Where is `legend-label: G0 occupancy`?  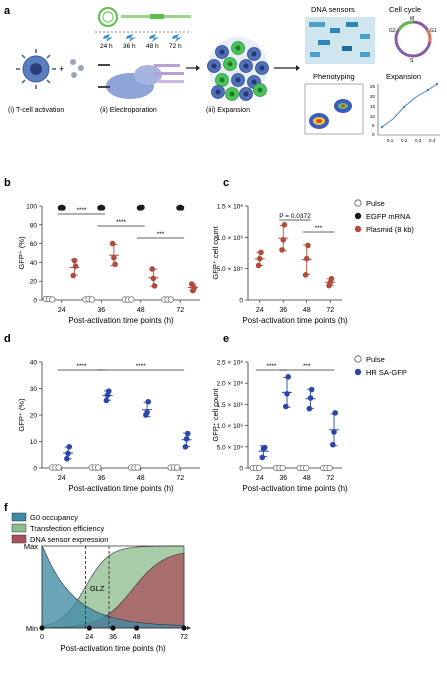
legend-label: G0 occupancy is located at coordinates (54, 517).